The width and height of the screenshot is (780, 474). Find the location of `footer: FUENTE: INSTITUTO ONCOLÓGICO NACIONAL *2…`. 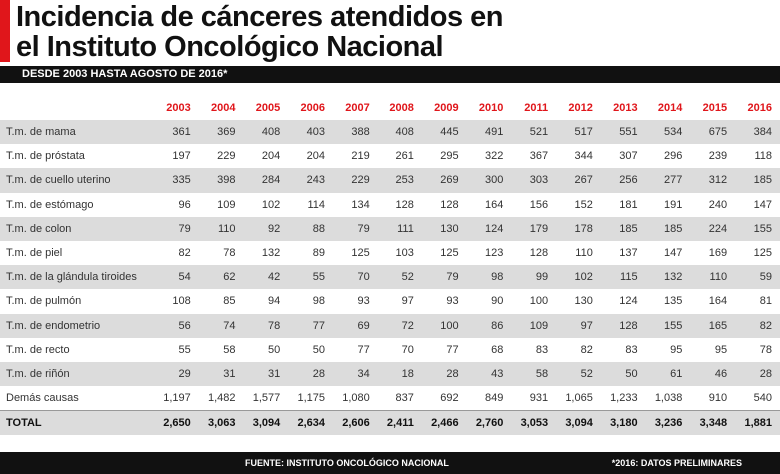

footer: FUENTE: INSTITUTO ONCOLÓGICO NACIONAL *2… is located at coordinates (390, 463).